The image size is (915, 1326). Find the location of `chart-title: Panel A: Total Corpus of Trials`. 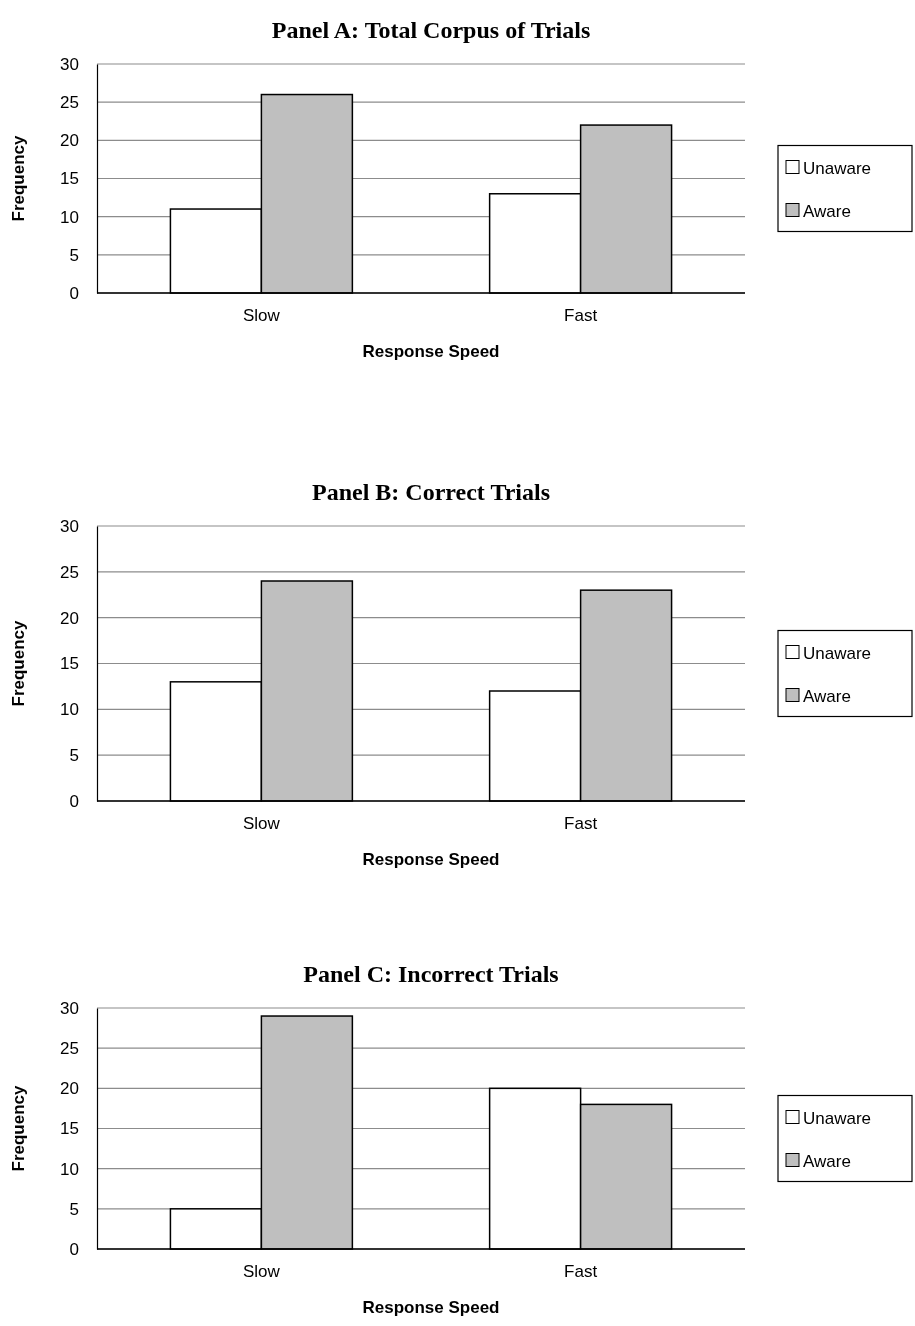

chart-title: Panel A: Total Corpus of Trials is located at coordinates (431, 30).